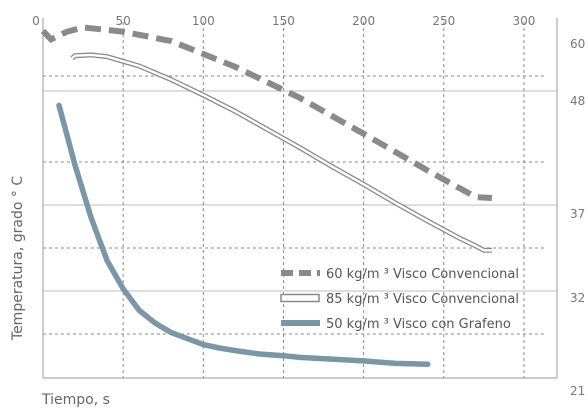 This screenshot has height=408, width=588. What do you see at coordinates (577, 214) in the screenshot?
I see `y-tick-label: 37` at bounding box center [577, 214].